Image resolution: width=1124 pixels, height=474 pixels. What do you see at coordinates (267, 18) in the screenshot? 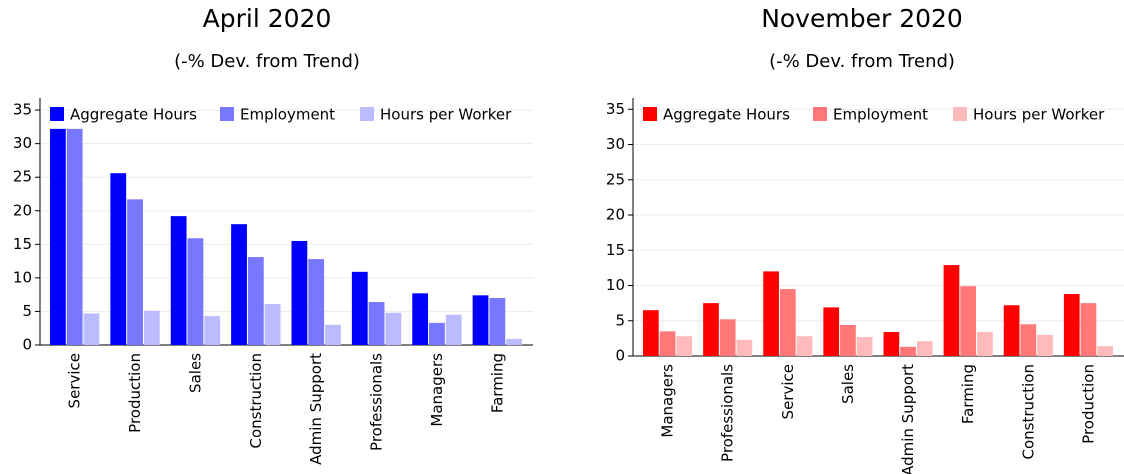
I see `chart-title: April 2020` at bounding box center [267, 18].